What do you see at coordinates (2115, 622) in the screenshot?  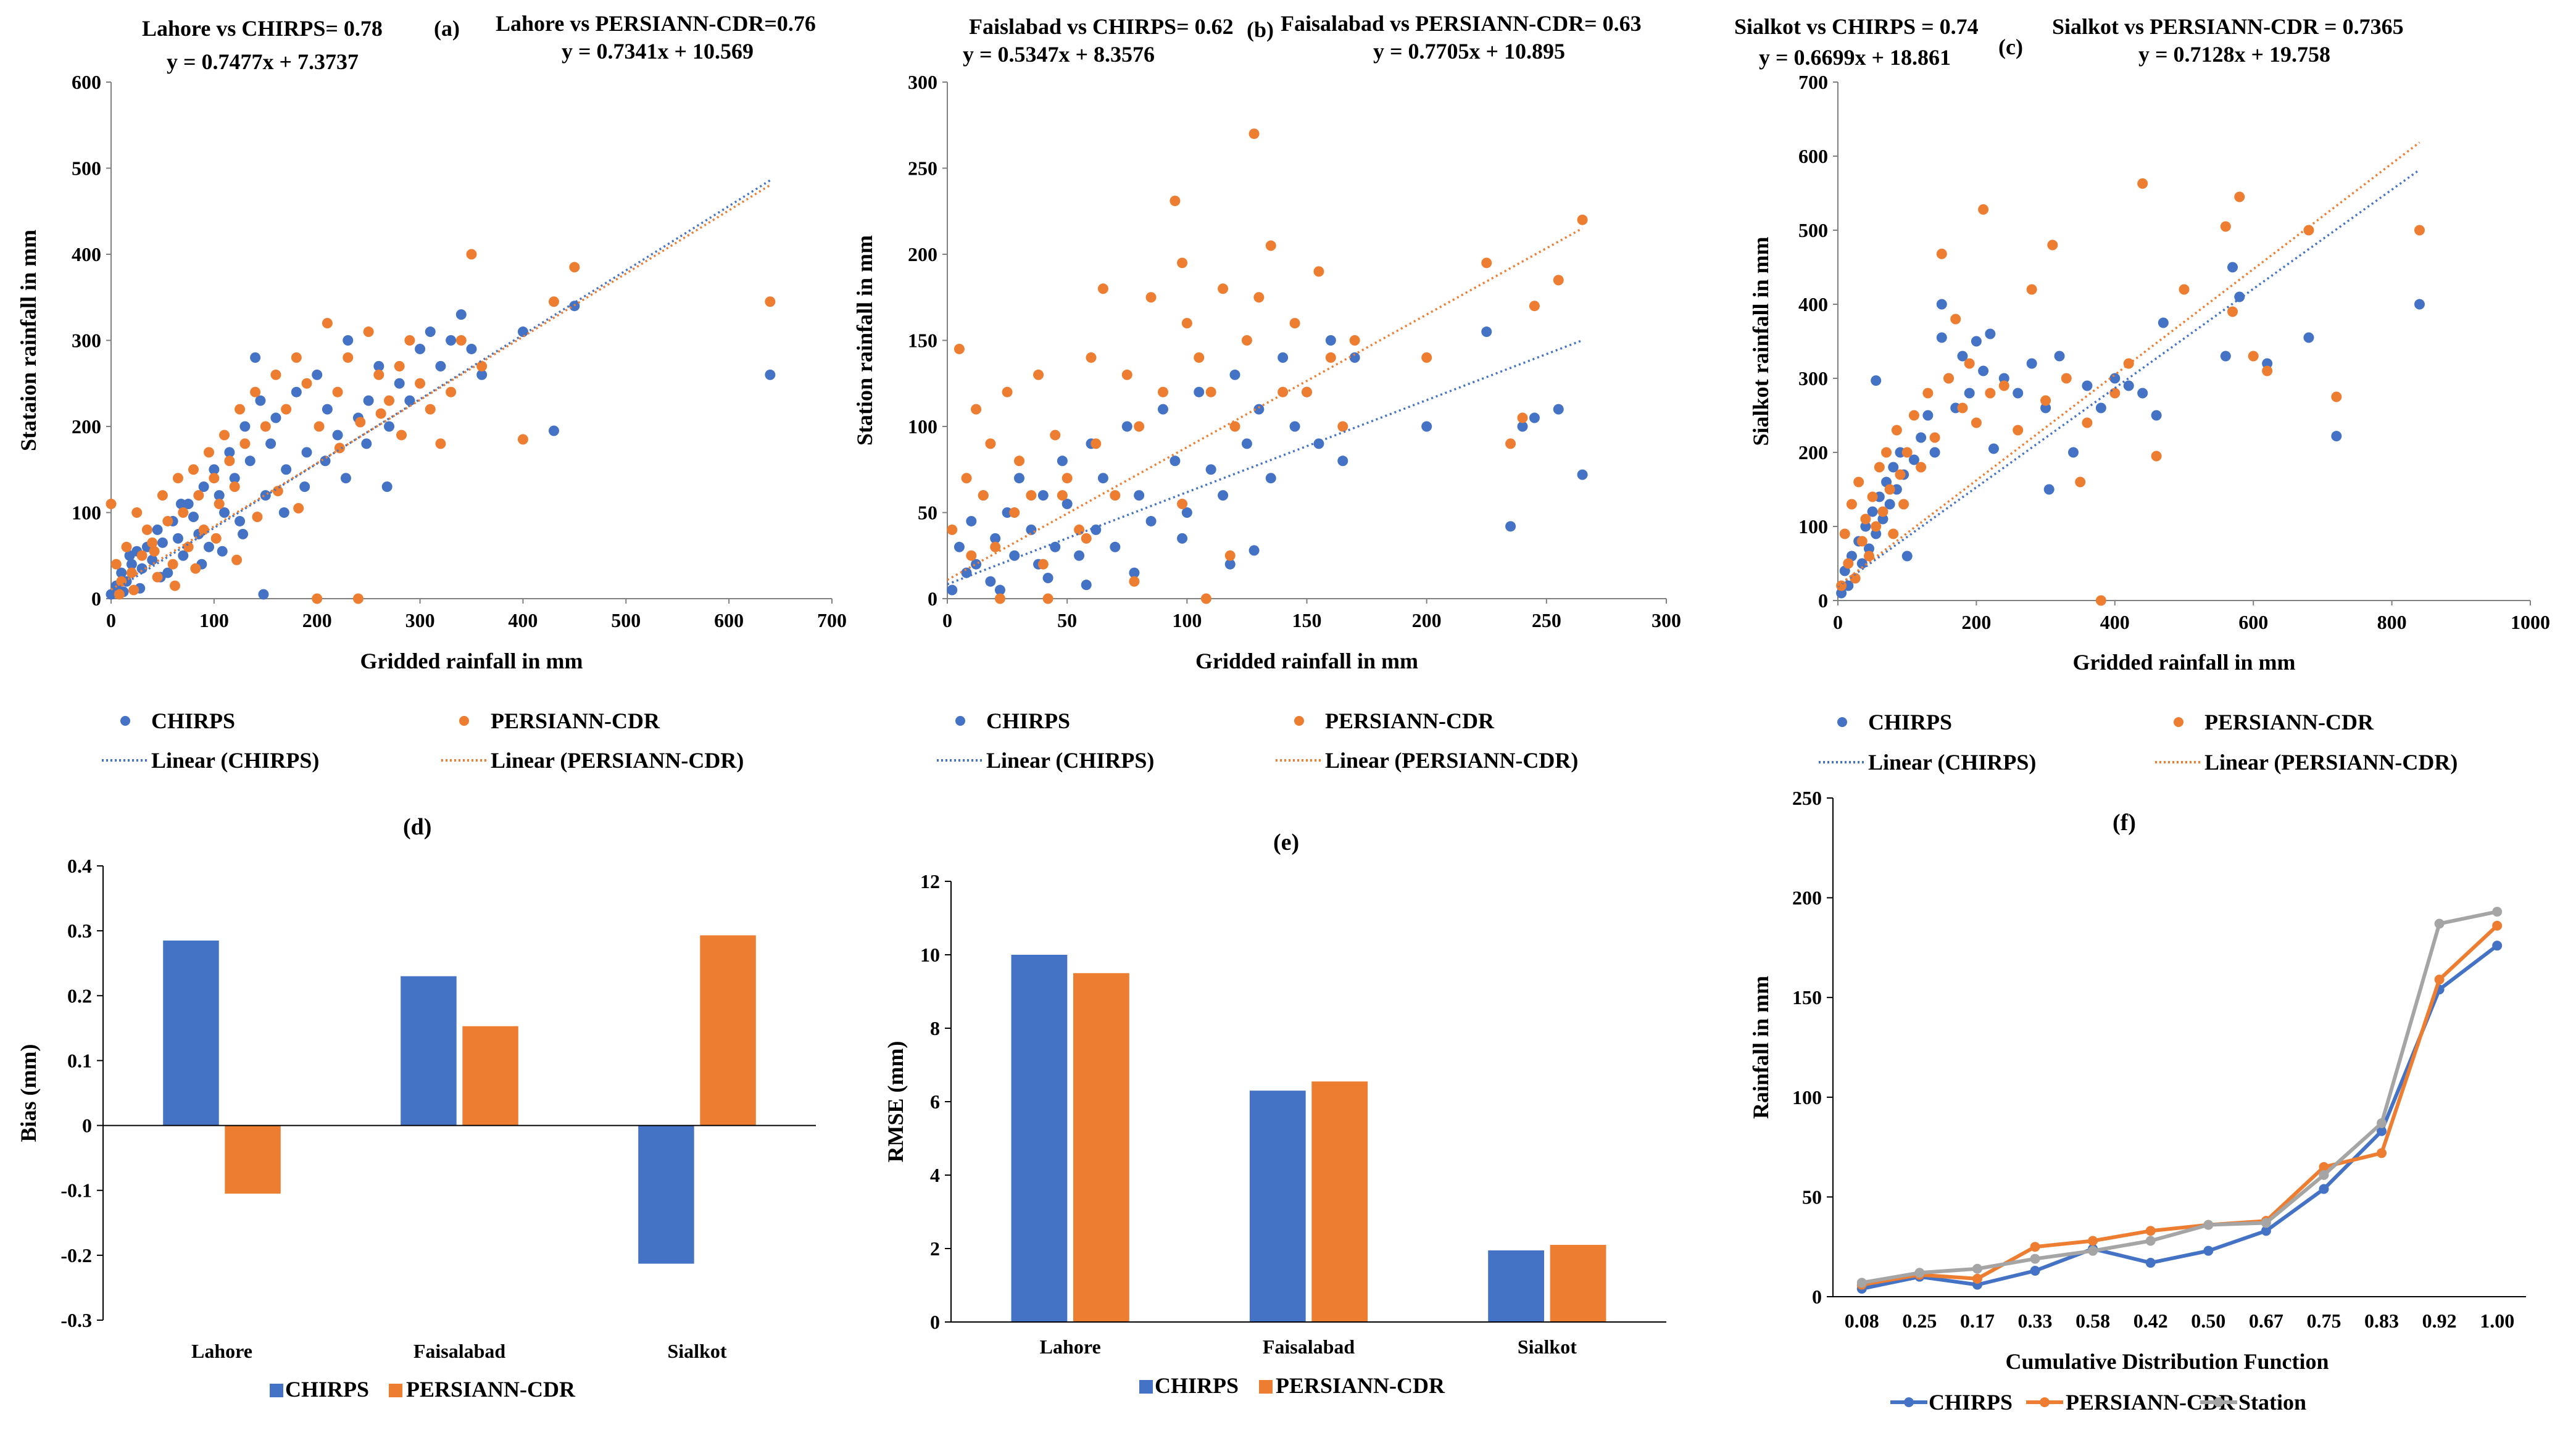 I see `panel-c-x-tick-label: 400` at bounding box center [2115, 622].